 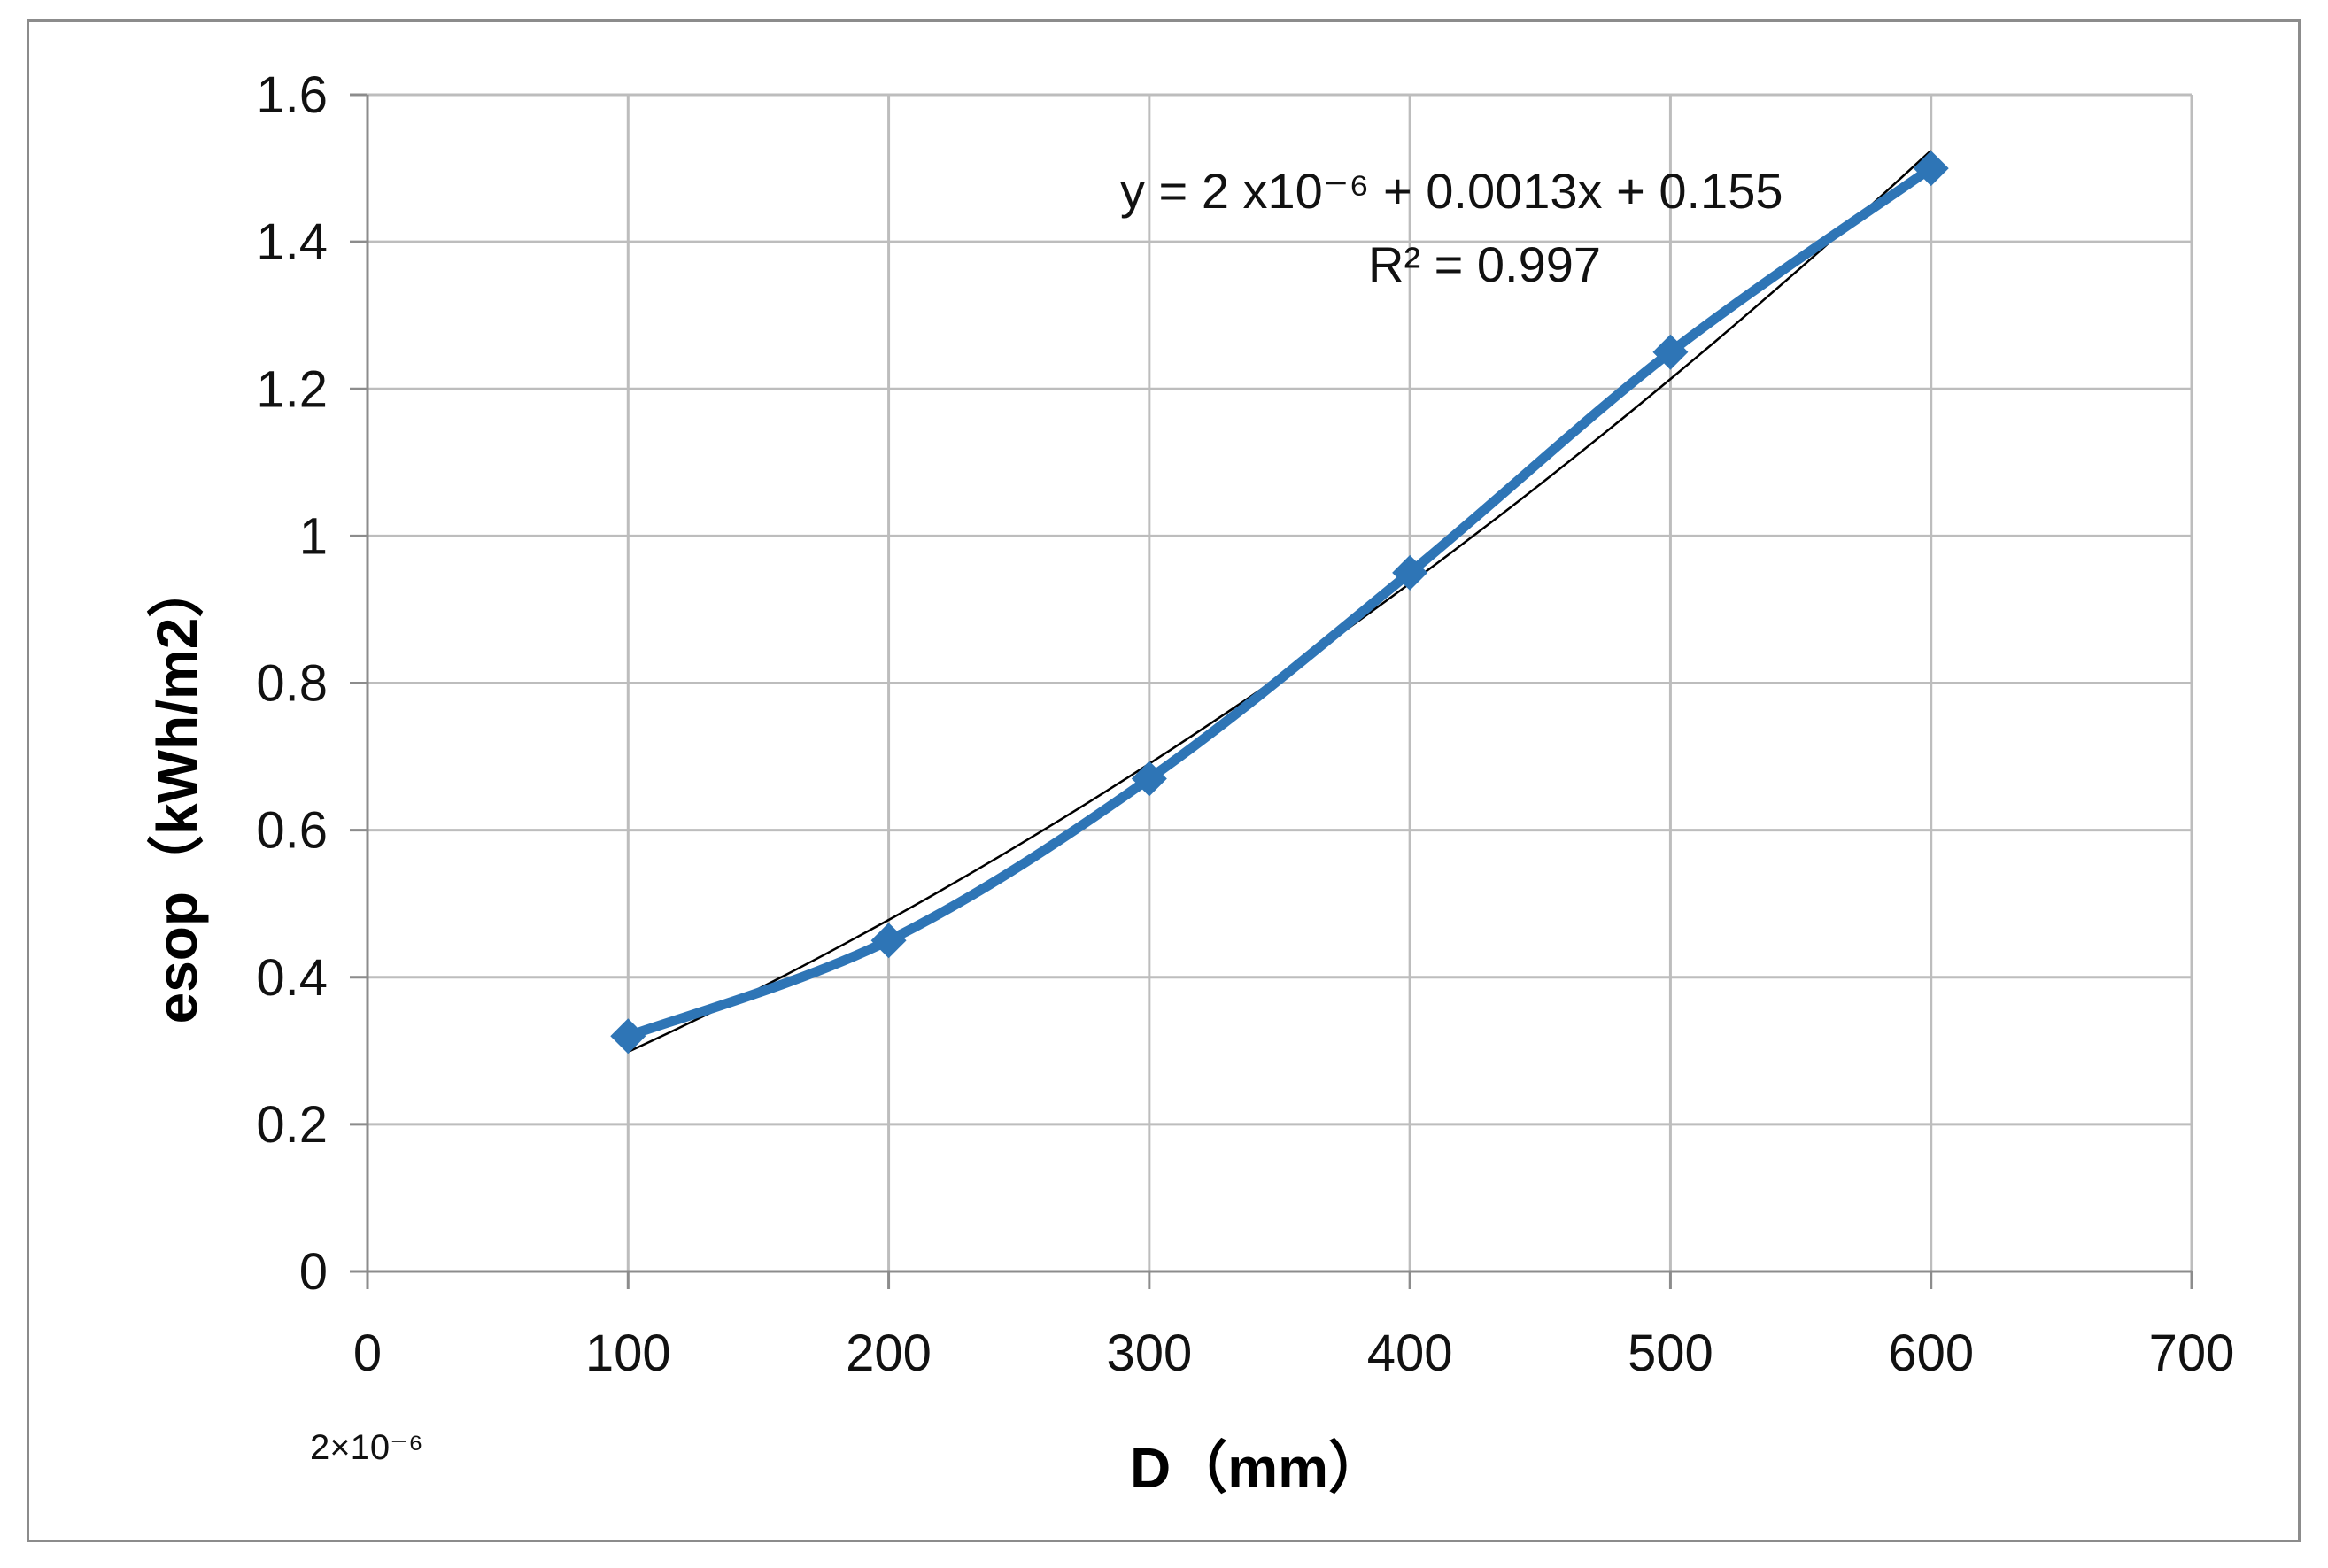 What do you see at coordinates (1451, 191) in the screenshot?
I see `trendline-equation: y = 2 x10⁻⁶ + 0.0013x + 0.155` at bounding box center [1451, 191].